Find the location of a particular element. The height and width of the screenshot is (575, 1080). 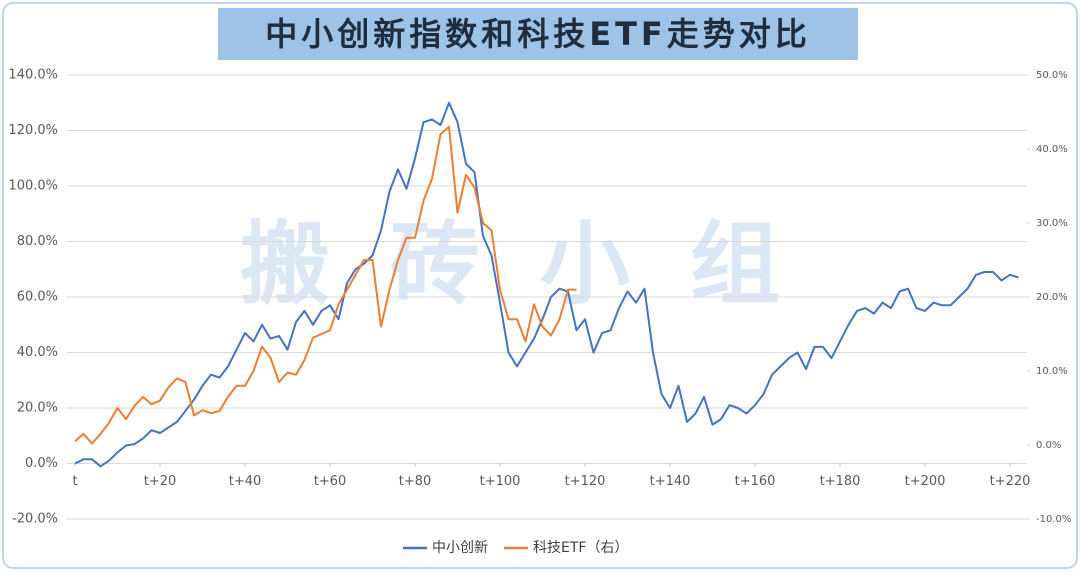

y-tick-label: 80.0% is located at coordinates (37, 241).